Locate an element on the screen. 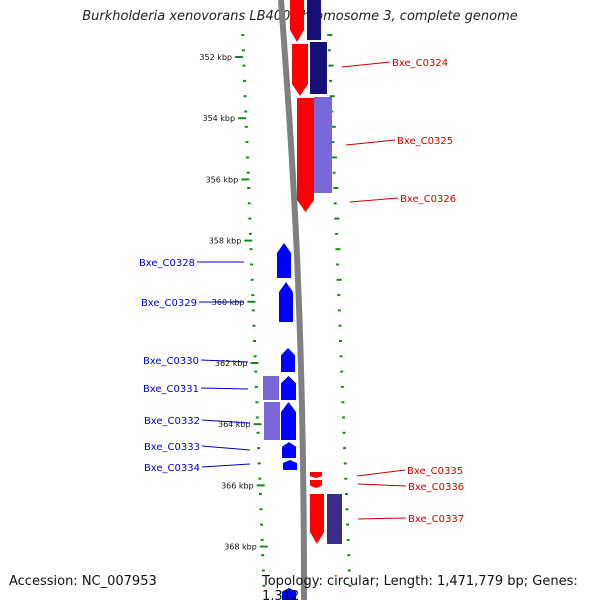  gene-label: Bxe_C0335 is located at coordinates (435, 471).